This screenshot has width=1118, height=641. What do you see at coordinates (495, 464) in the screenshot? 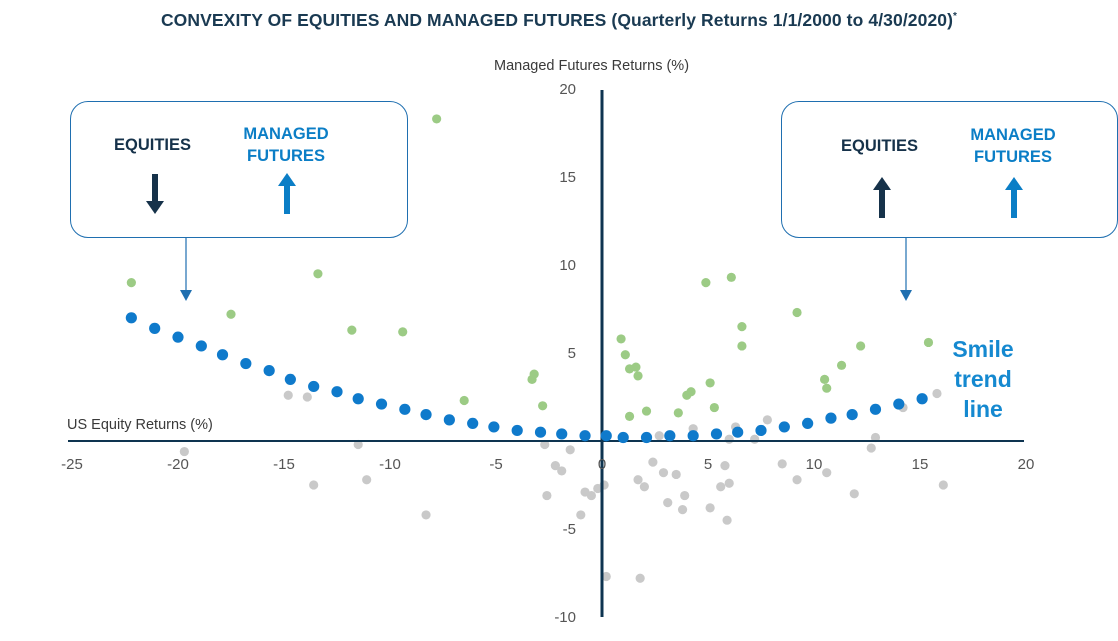
I see `x-tick-label: -5` at bounding box center [495, 464].